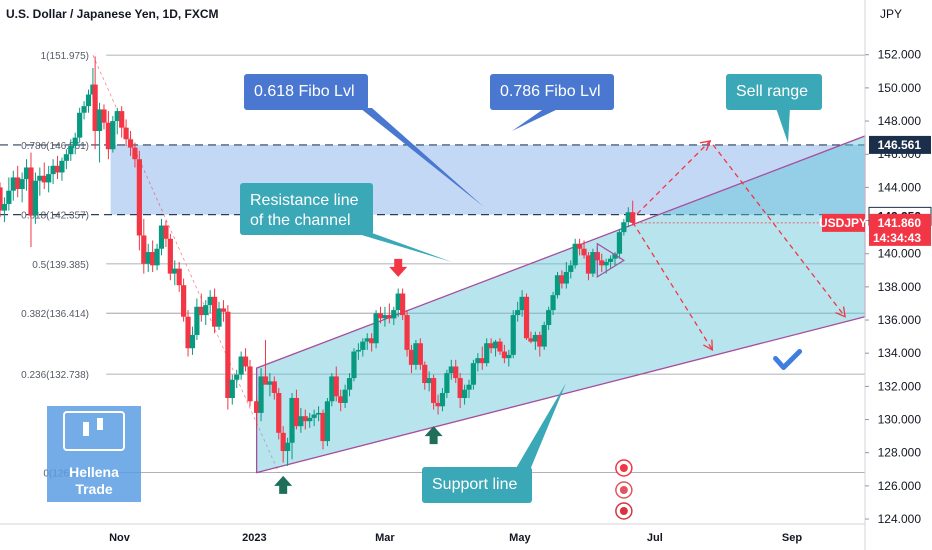 This screenshot has height=550, width=932. What do you see at coordinates (55, 375) in the screenshot?
I see `fib-label: 0.236(132.738)` at bounding box center [55, 375].